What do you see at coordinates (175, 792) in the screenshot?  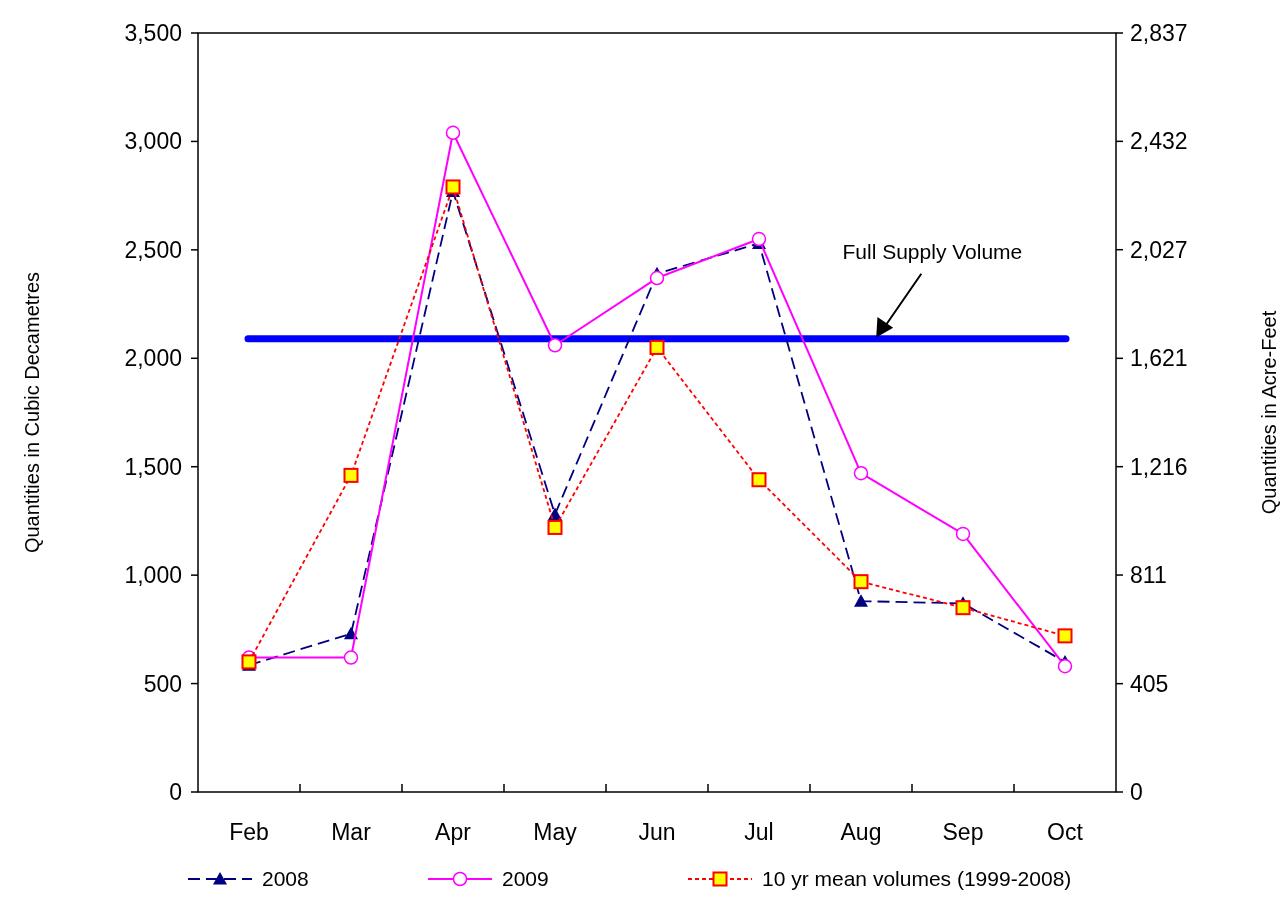 I see `y-tick-label: 0` at bounding box center [175, 792].